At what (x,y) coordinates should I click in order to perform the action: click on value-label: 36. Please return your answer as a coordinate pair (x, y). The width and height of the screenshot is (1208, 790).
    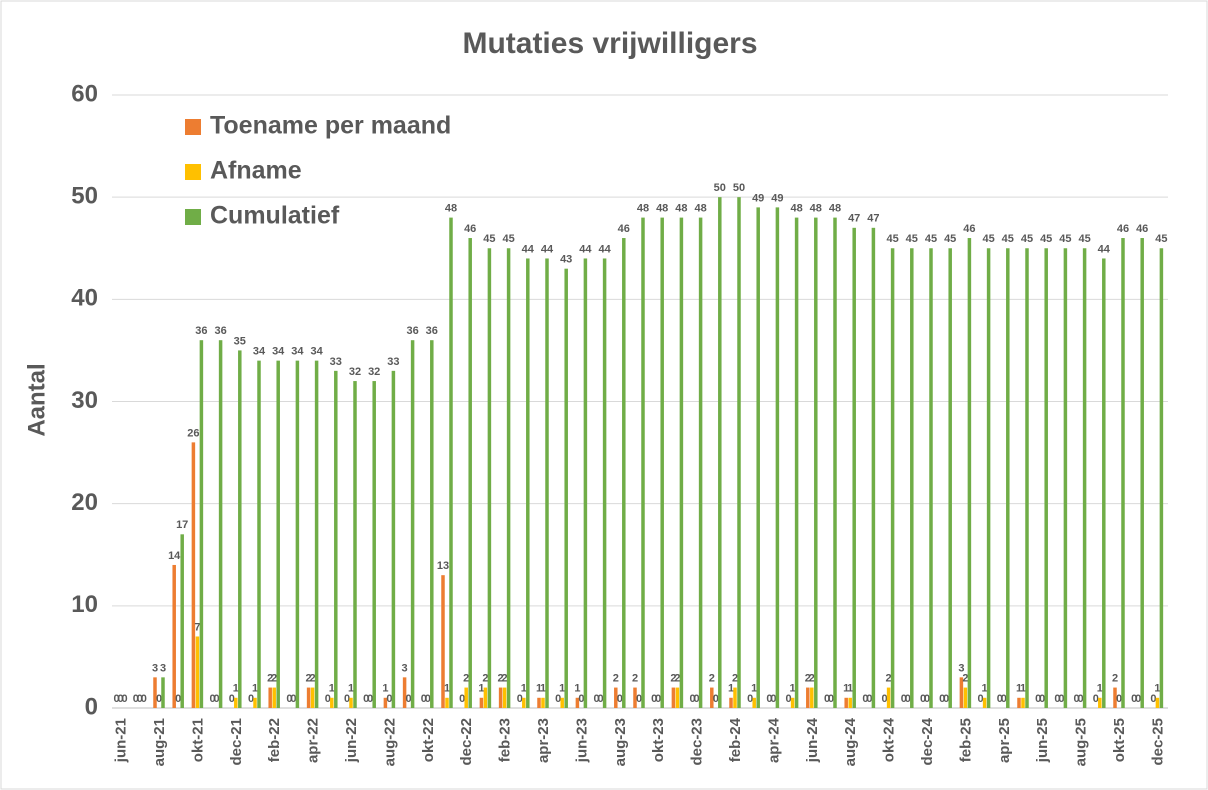
    Looking at the image, I should click on (220, 331).